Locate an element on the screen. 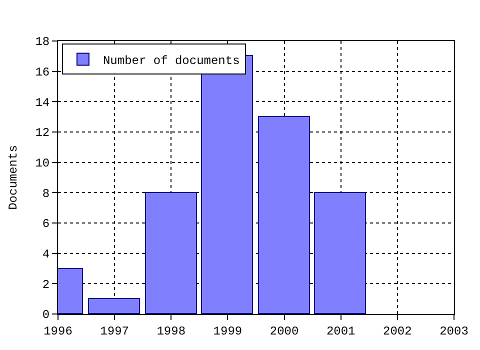 The height and width of the screenshot is (350, 480). x-tick-label: 1997 is located at coordinates (114, 331).